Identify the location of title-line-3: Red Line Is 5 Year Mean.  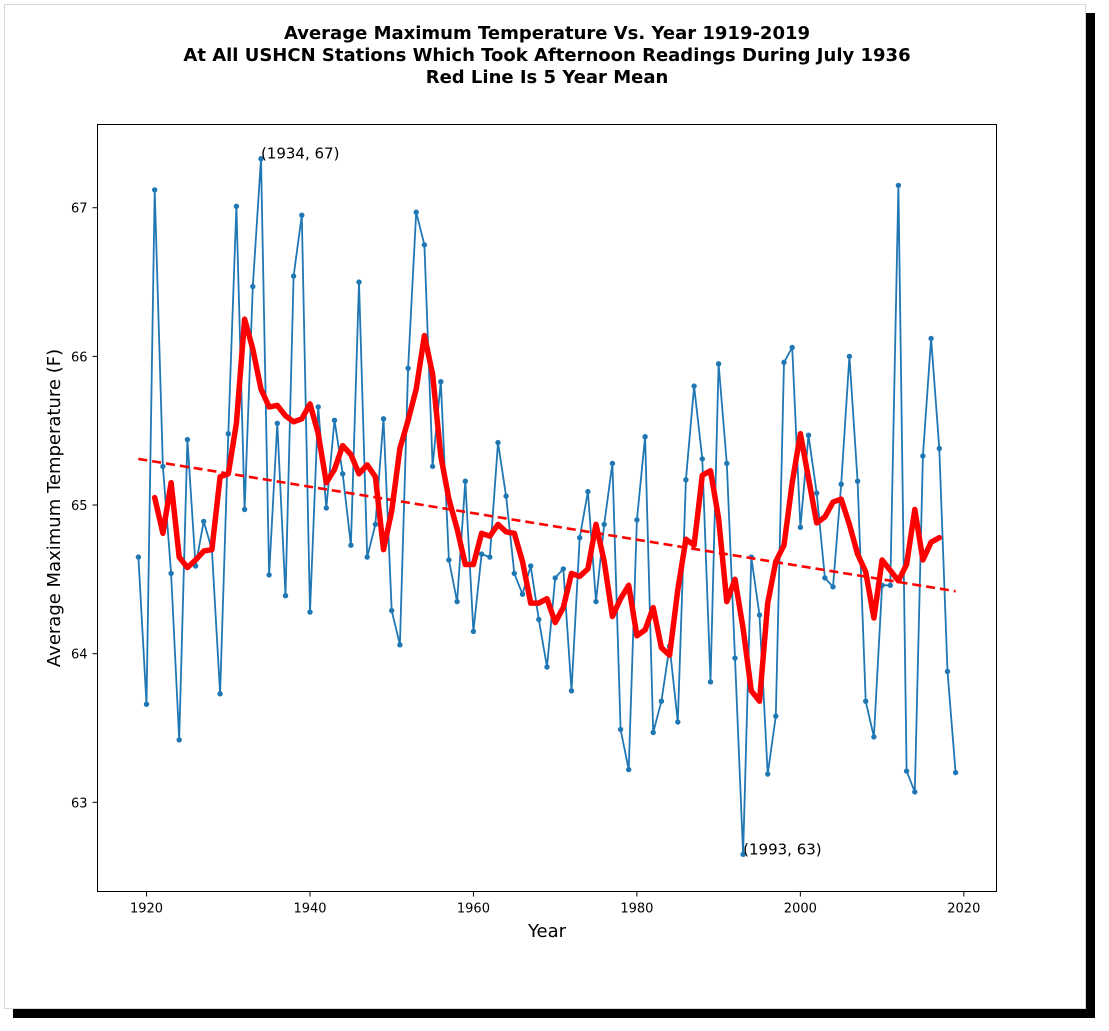
(547, 77).